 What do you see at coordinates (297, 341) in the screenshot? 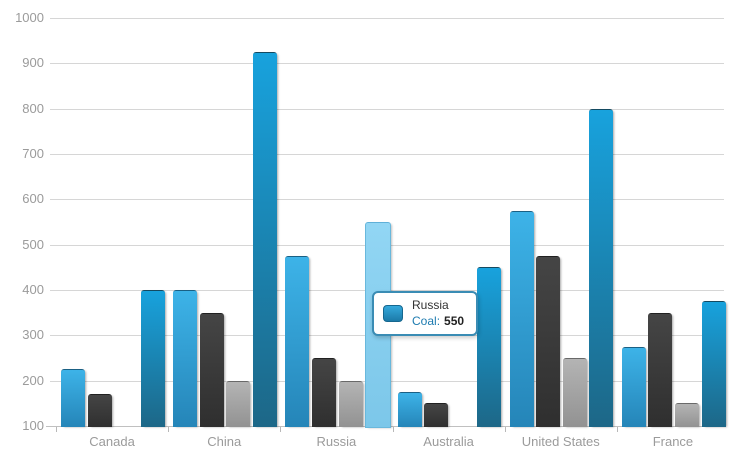
I see `bar-series-1-russia` at bounding box center [297, 341].